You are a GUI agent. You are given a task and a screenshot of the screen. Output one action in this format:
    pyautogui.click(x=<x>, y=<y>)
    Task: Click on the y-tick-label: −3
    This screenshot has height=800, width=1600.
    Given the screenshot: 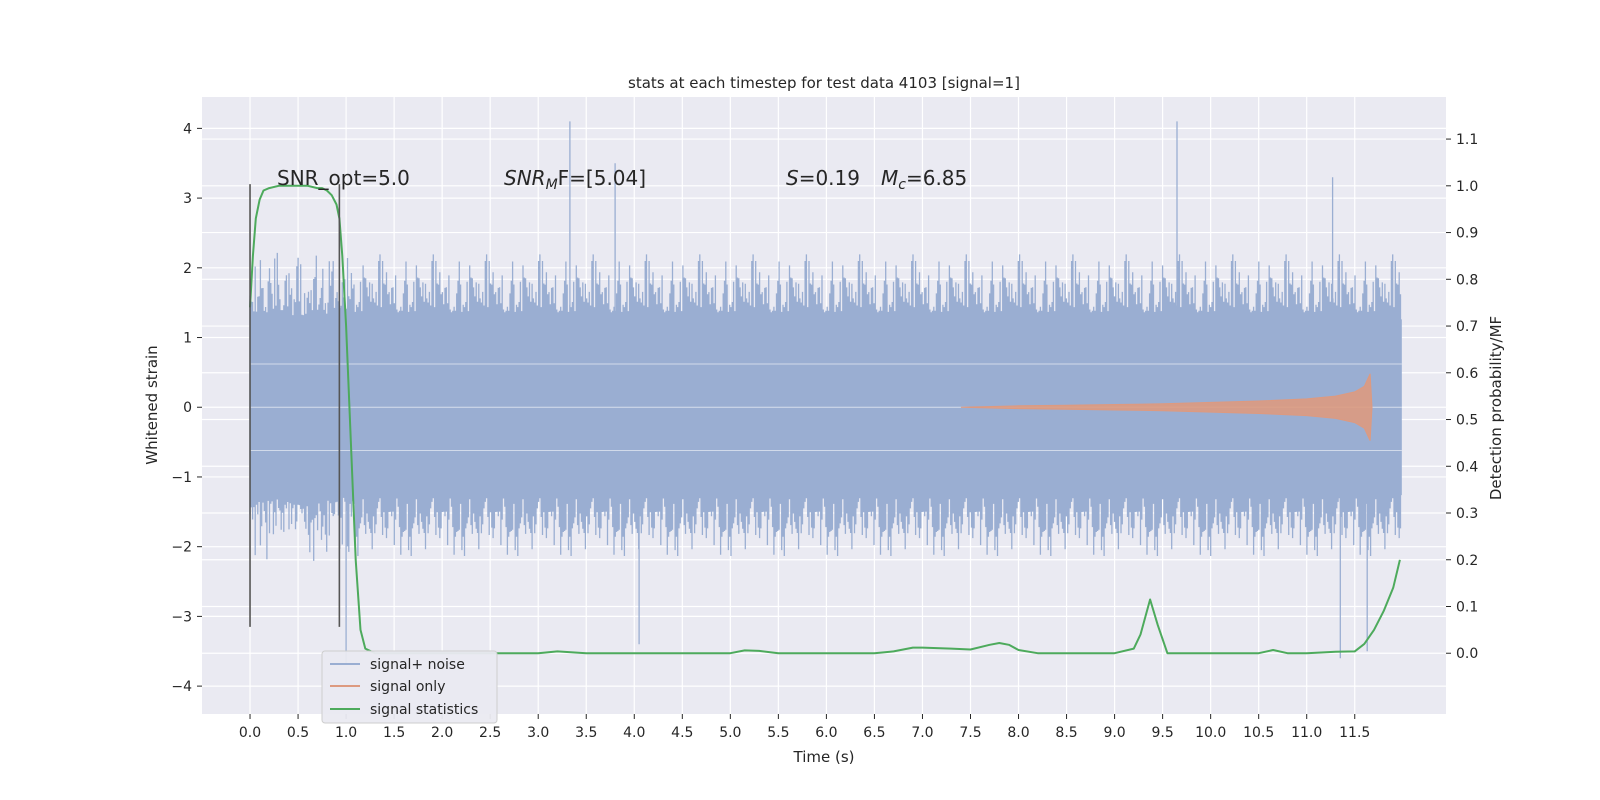 What is the action you would take?
    pyautogui.click(x=181, y=617)
    